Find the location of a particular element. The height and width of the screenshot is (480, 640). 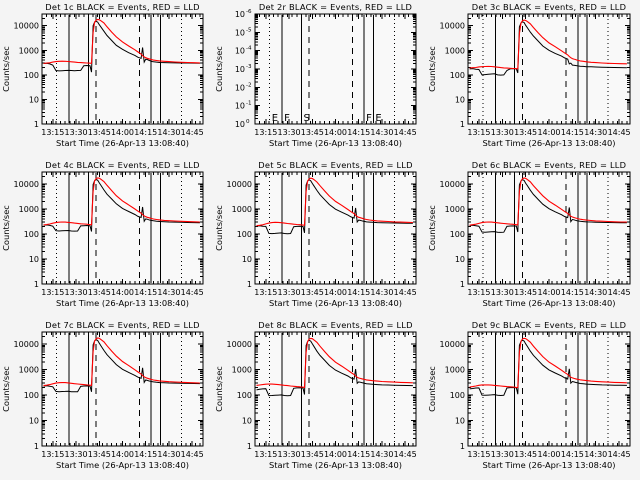

panel-title: Det 3c BLACK = Events, RED = LLD is located at coordinates (549, 7).